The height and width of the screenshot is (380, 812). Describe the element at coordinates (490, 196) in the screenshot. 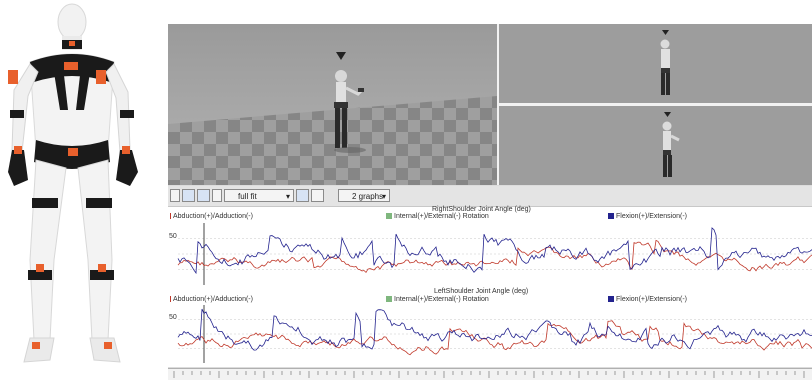

I see `graph-toolbar: full fit ▾ 2 graphs ▾` at that location.